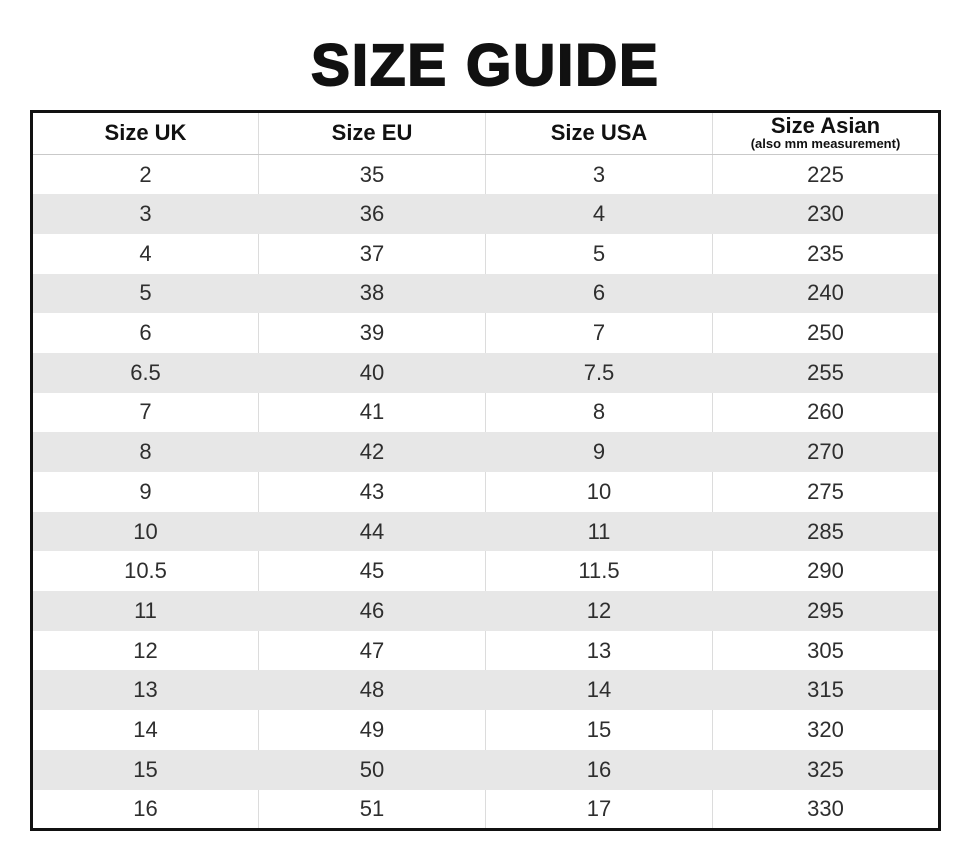 Image resolution: width=971 pixels, height=862 pixels. I want to click on table-row: 4 37 5 235, so click(485, 253).